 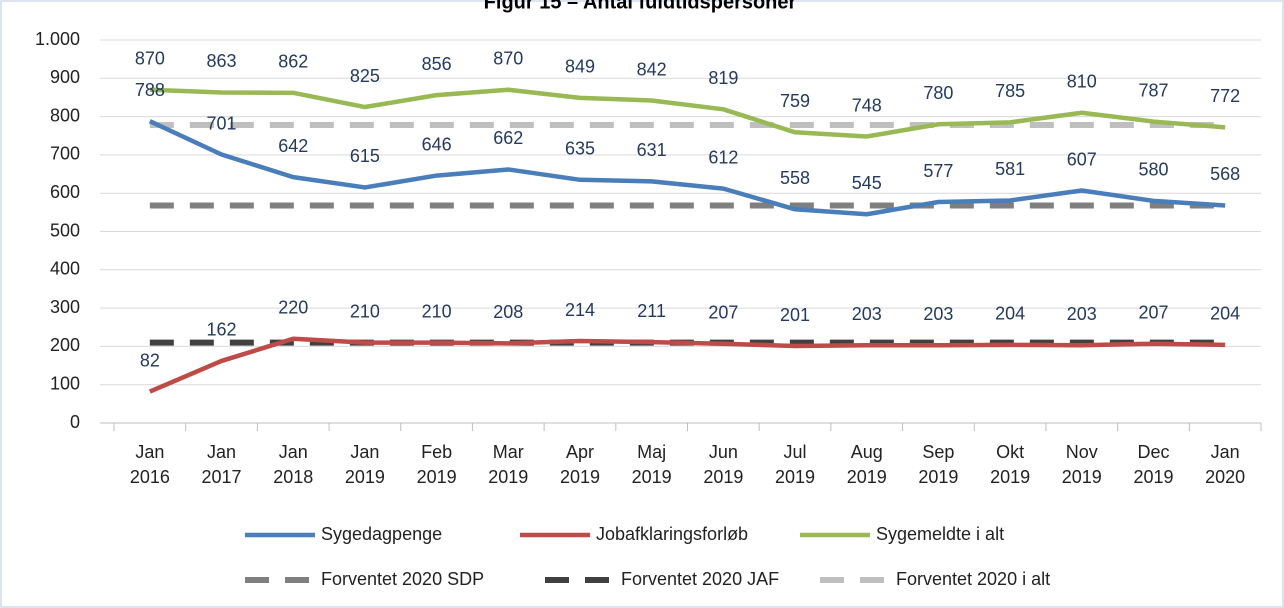 I want to click on data-label: 201, so click(x=795, y=315).